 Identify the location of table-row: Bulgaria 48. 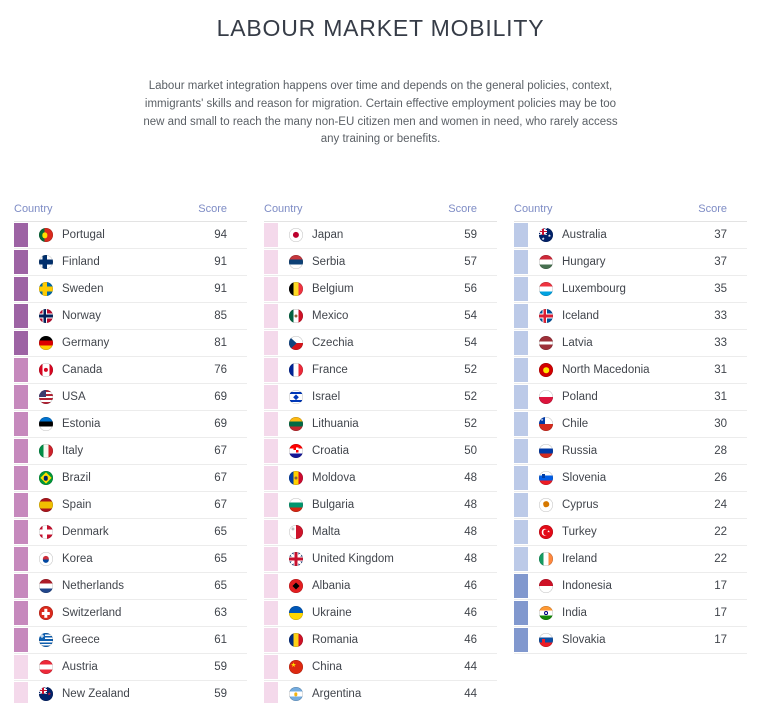
(380, 506).